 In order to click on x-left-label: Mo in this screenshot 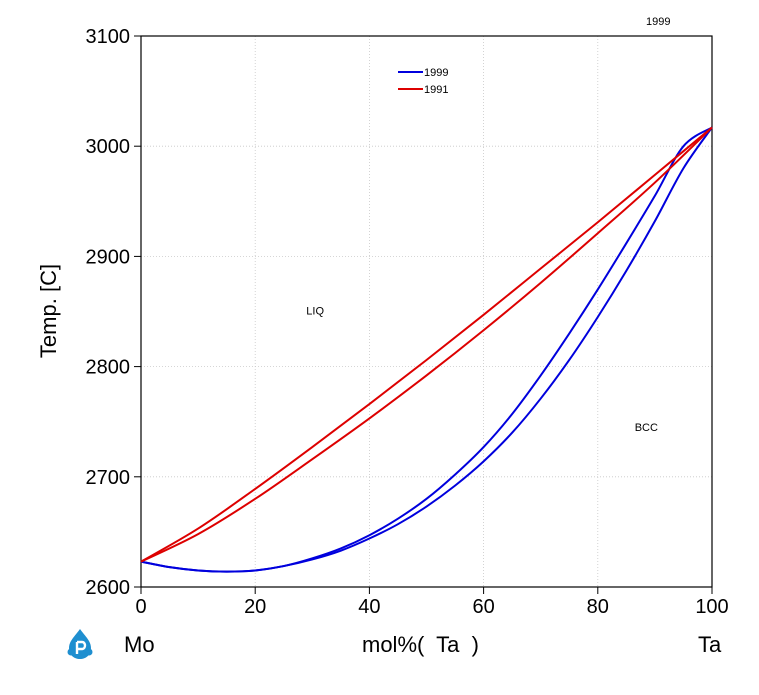, I will do `click(139, 644)`.